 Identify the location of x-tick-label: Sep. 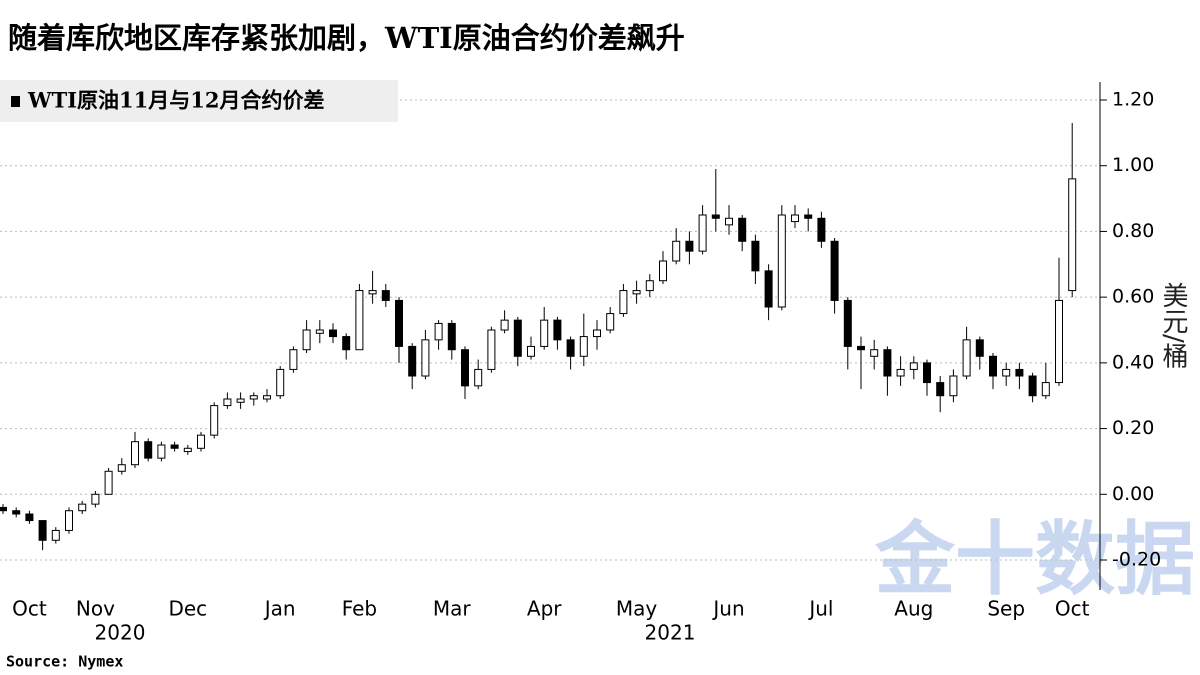
(1006, 609).